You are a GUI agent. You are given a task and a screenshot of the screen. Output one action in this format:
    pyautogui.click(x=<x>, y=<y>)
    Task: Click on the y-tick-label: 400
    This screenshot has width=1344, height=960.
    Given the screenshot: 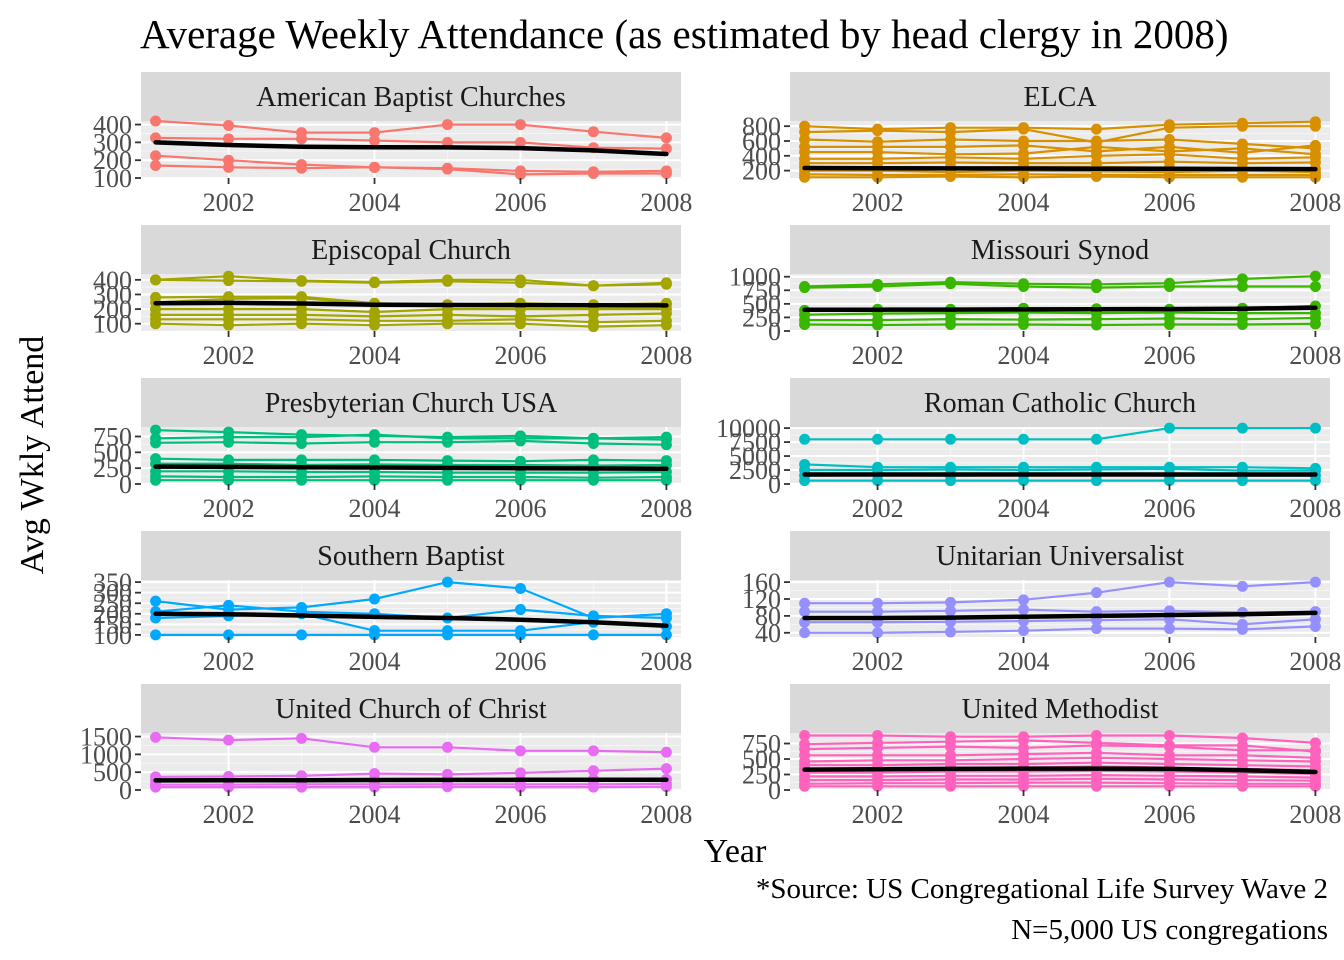 What is the action you would take?
    pyautogui.click(x=112, y=280)
    